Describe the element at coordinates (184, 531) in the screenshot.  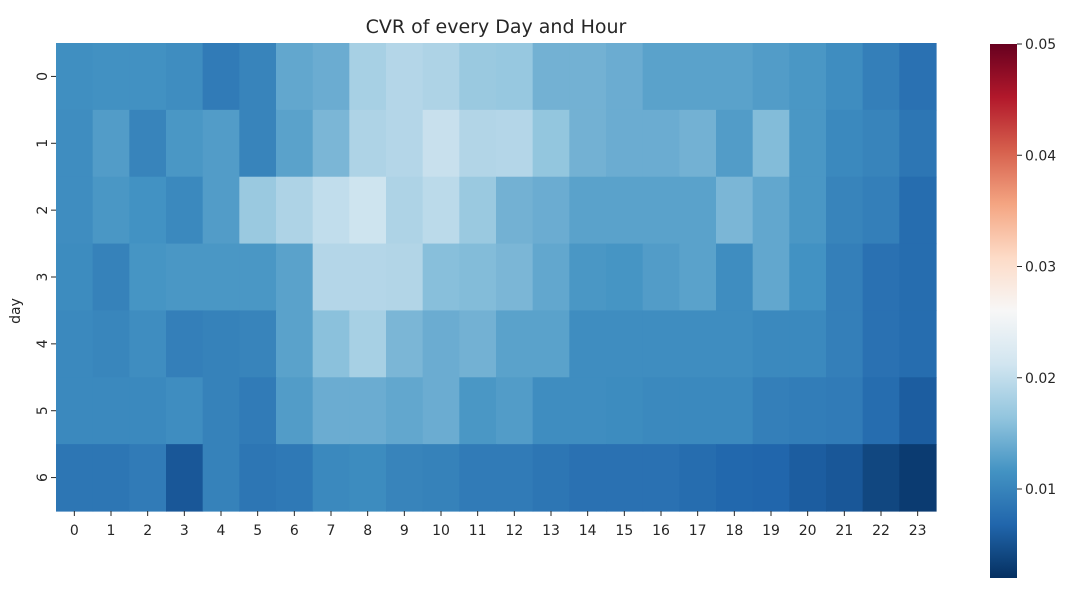
I see `x-tick-label: 3` at that location.